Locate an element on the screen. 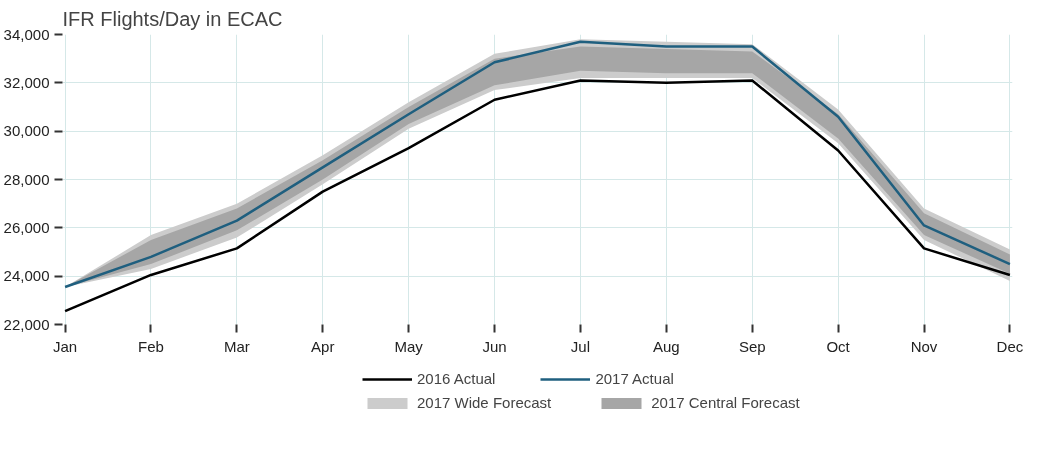 The image size is (1062, 470). y-tick-label: 34,000 is located at coordinates (26, 34).